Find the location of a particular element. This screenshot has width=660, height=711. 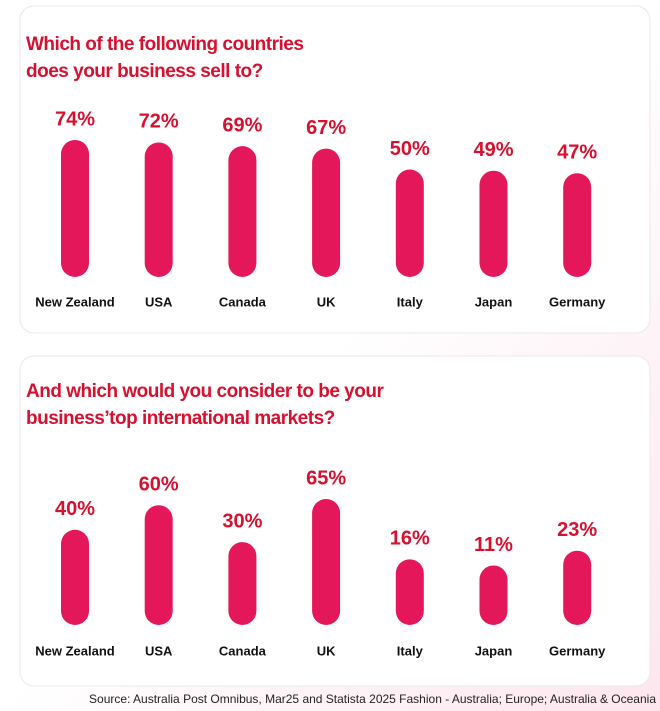

value-label: 49% is located at coordinates (493, 150).